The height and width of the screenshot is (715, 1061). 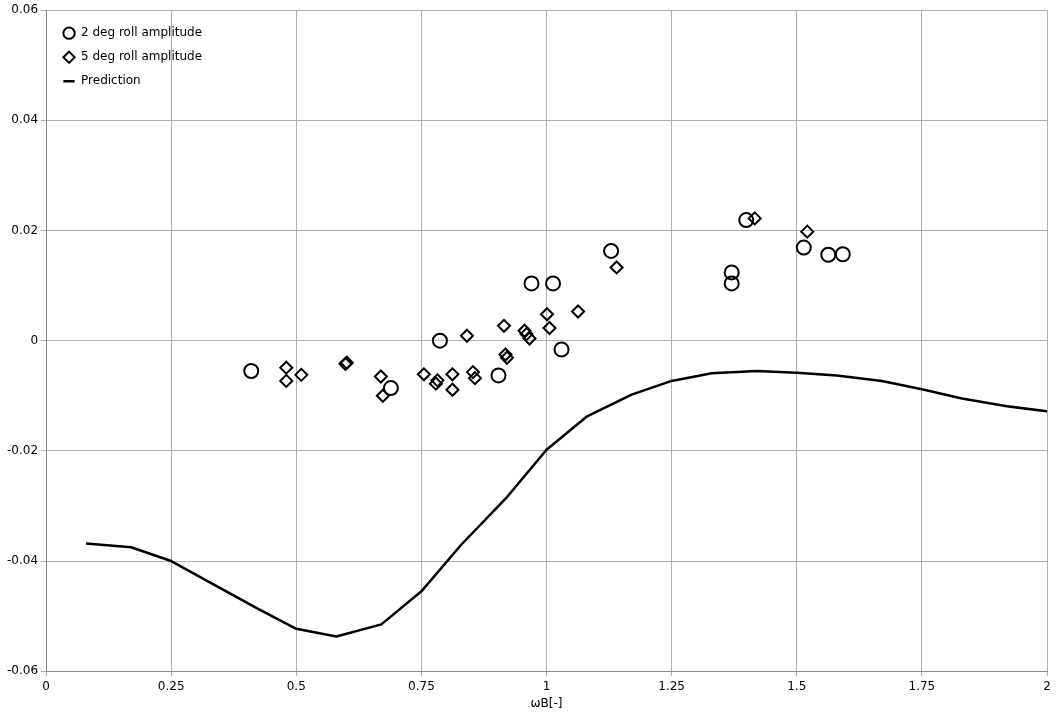 I want to click on y-tick-label: 0.04, so click(x=25, y=119).